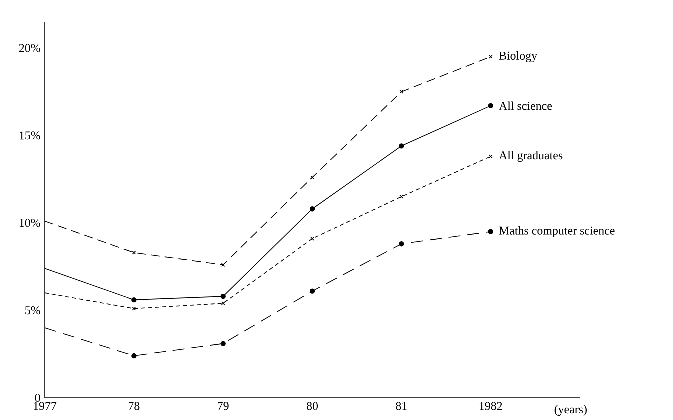 This screenshot has height=420, width=673. Describe the element at coordinates (30, 223) in the screenshot. I see `y-tick-label: 10%` at that location.